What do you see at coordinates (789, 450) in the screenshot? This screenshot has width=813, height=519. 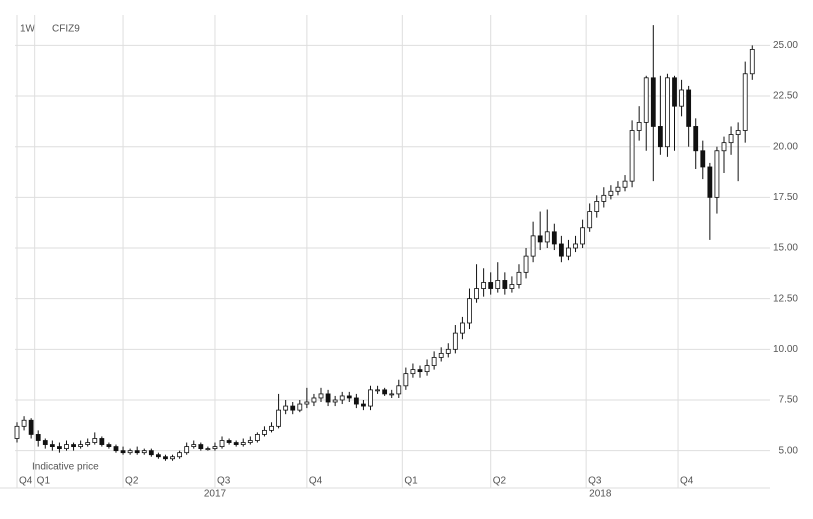 I see `y-tick-label: 5.00` at bounding box center [789, 450].